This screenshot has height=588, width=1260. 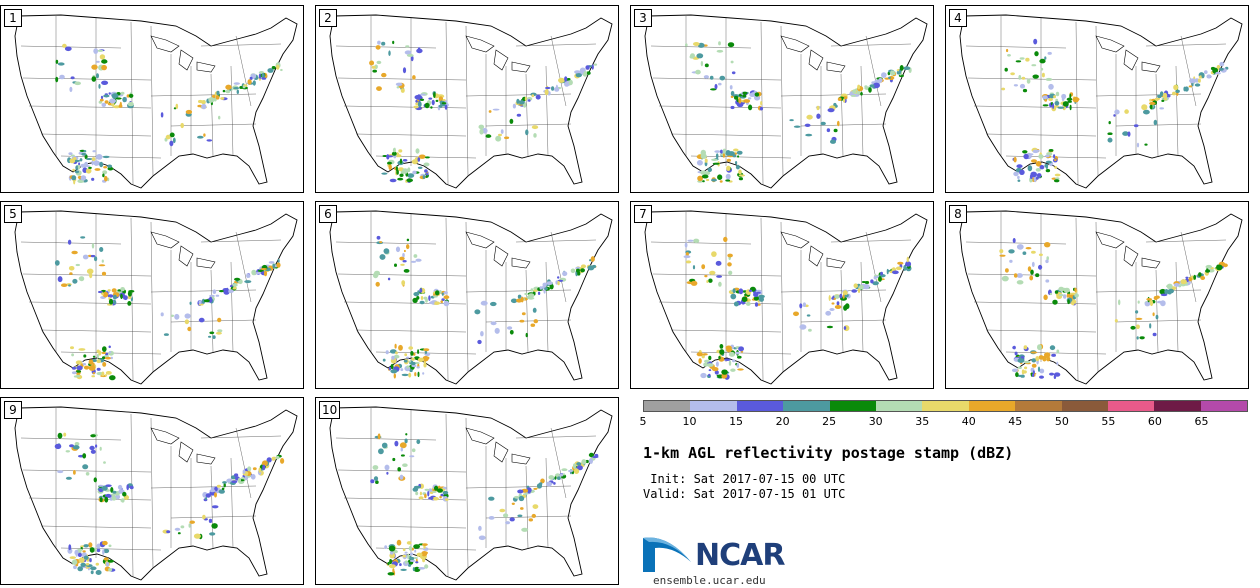 What do you see at coordinates (813, 250) in the screenshot?
I see `great-lakes` at bounding box center [813, 250].